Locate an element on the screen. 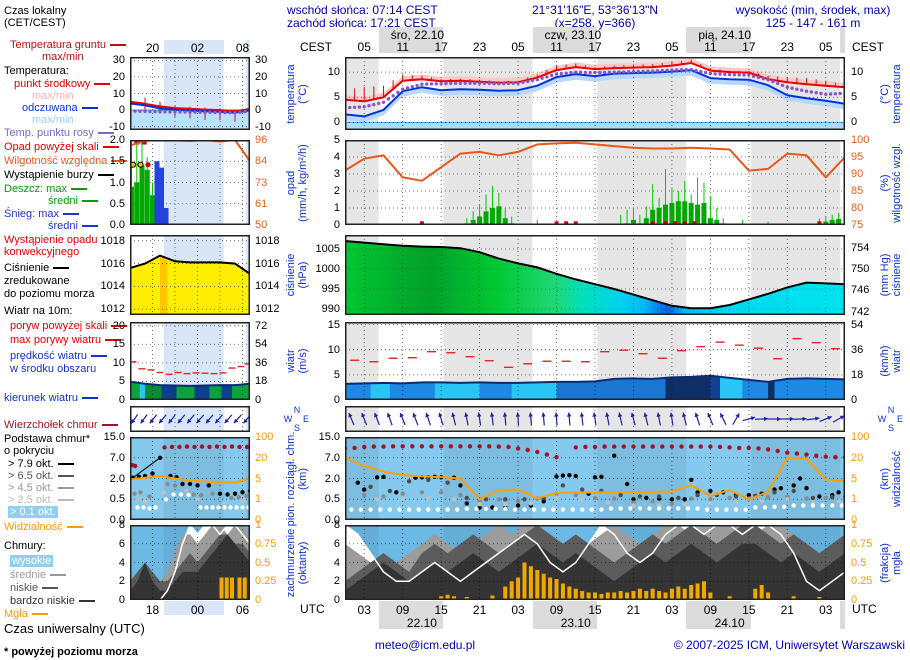 The image size is (910, 660). axis-title: pion. rozciągł. chm. (km) is located at coordinates (297, 478).